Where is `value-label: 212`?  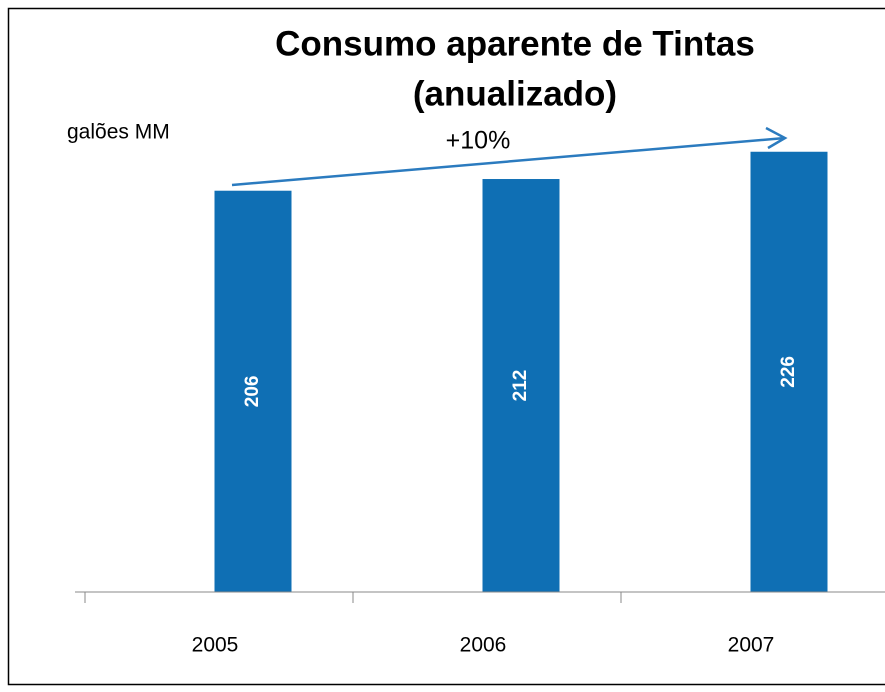 value-label: 212 is located at coordinates (520, 386).